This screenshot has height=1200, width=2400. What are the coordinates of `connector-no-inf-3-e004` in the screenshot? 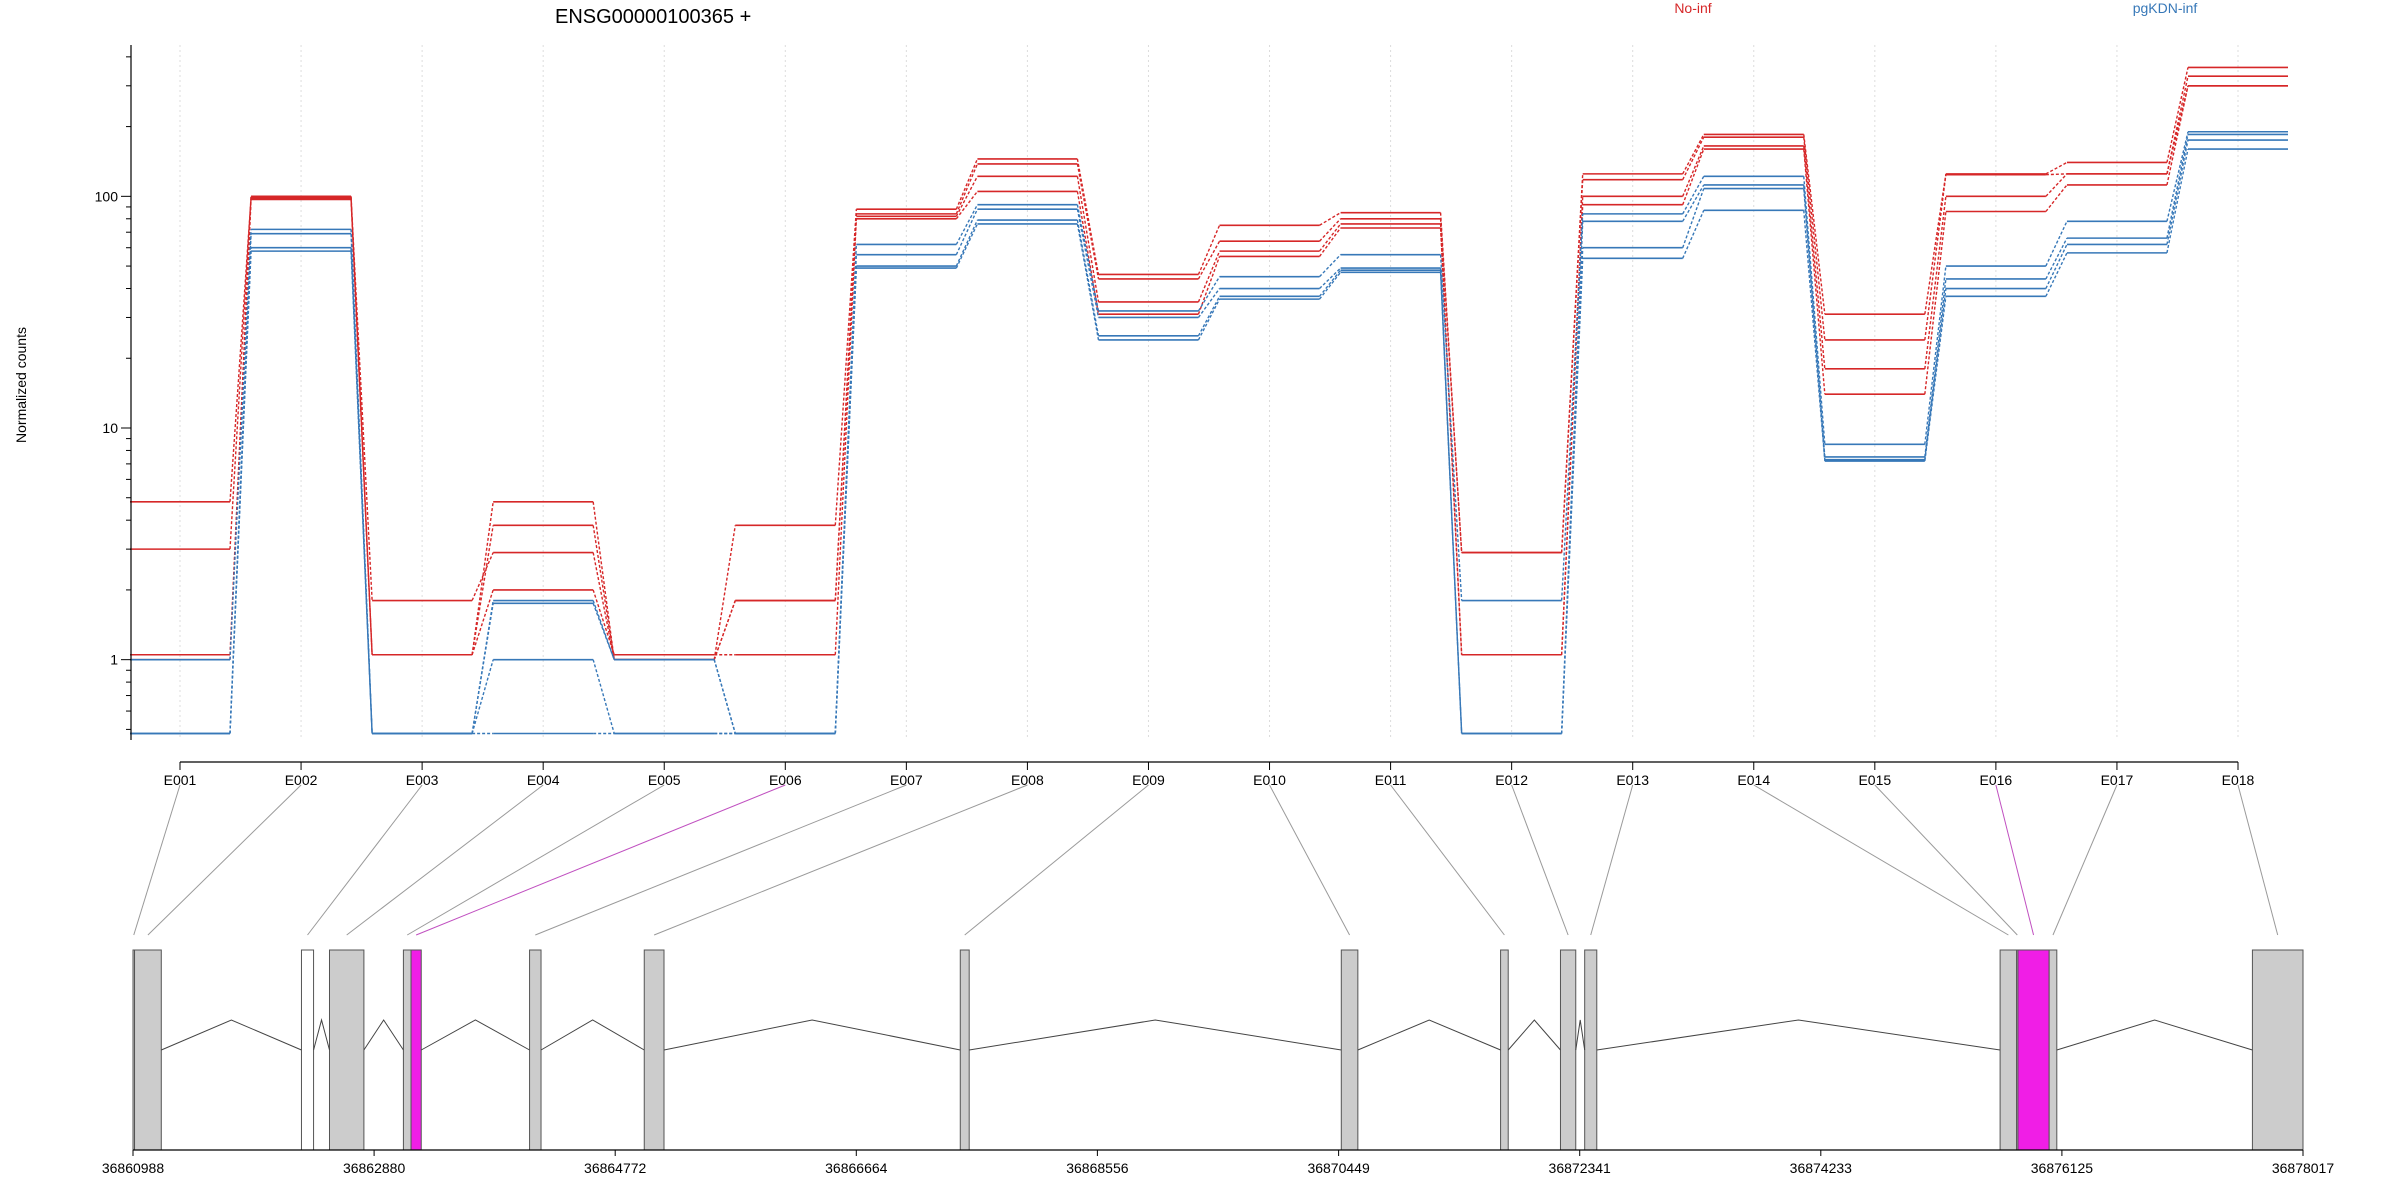 It's located at (603, 606).